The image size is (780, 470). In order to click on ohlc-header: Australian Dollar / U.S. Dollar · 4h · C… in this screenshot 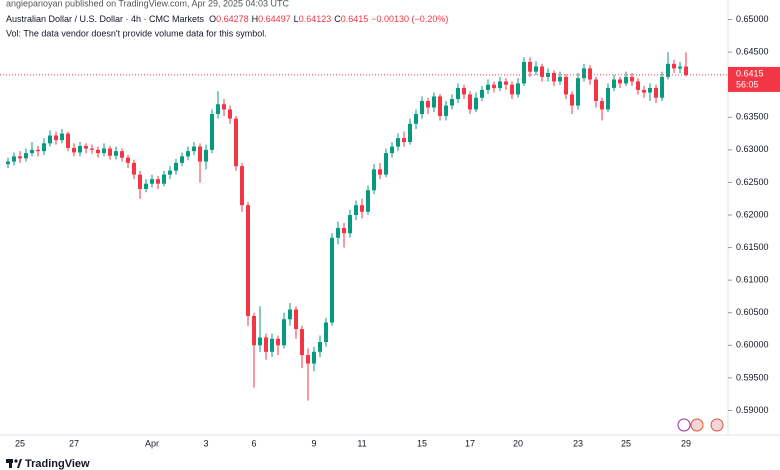, I will do `click(227, 19)`.